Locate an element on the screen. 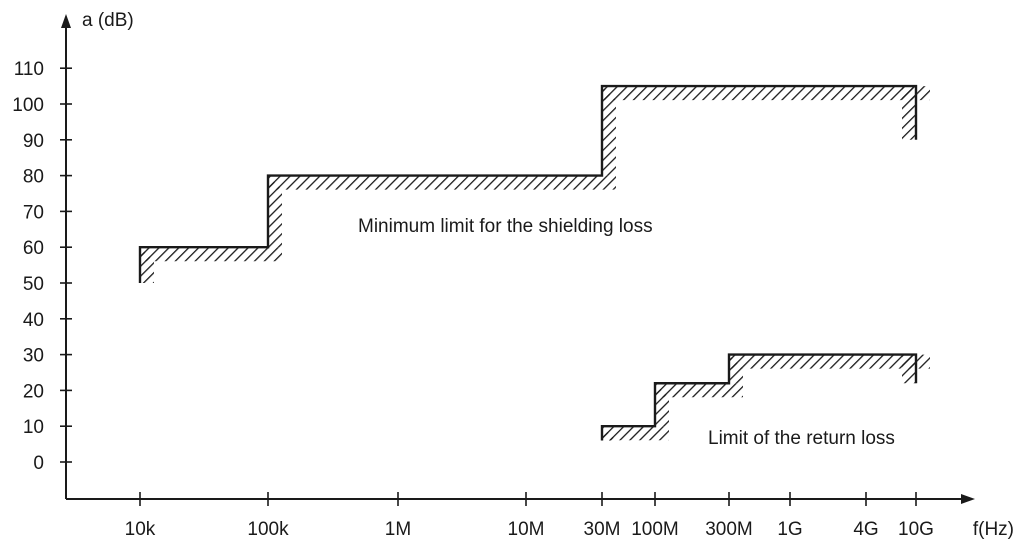  x-tick-label: 4G is located at coordinates (865, 529).